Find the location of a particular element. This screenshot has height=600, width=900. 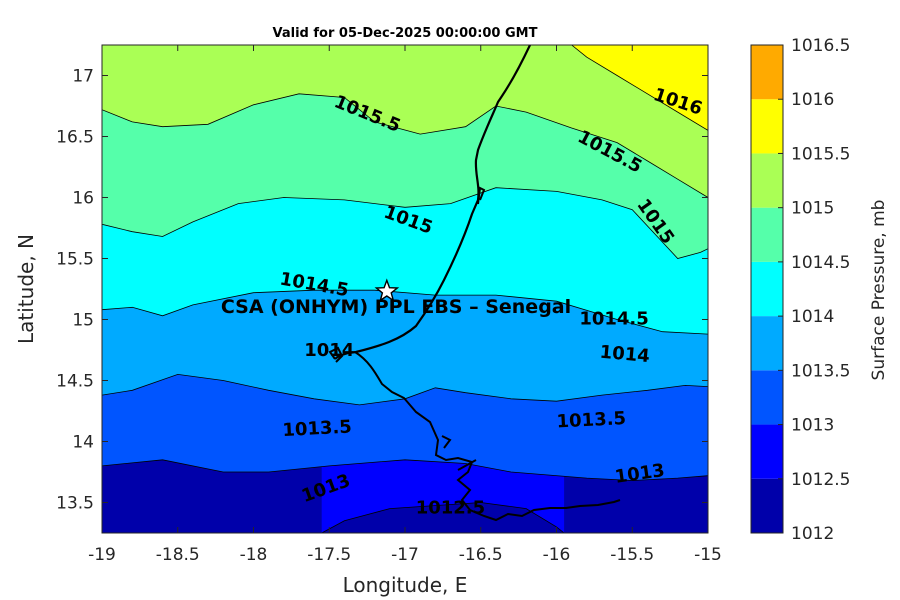

y-tick-label: 15 is located at coordinates (83, 321).